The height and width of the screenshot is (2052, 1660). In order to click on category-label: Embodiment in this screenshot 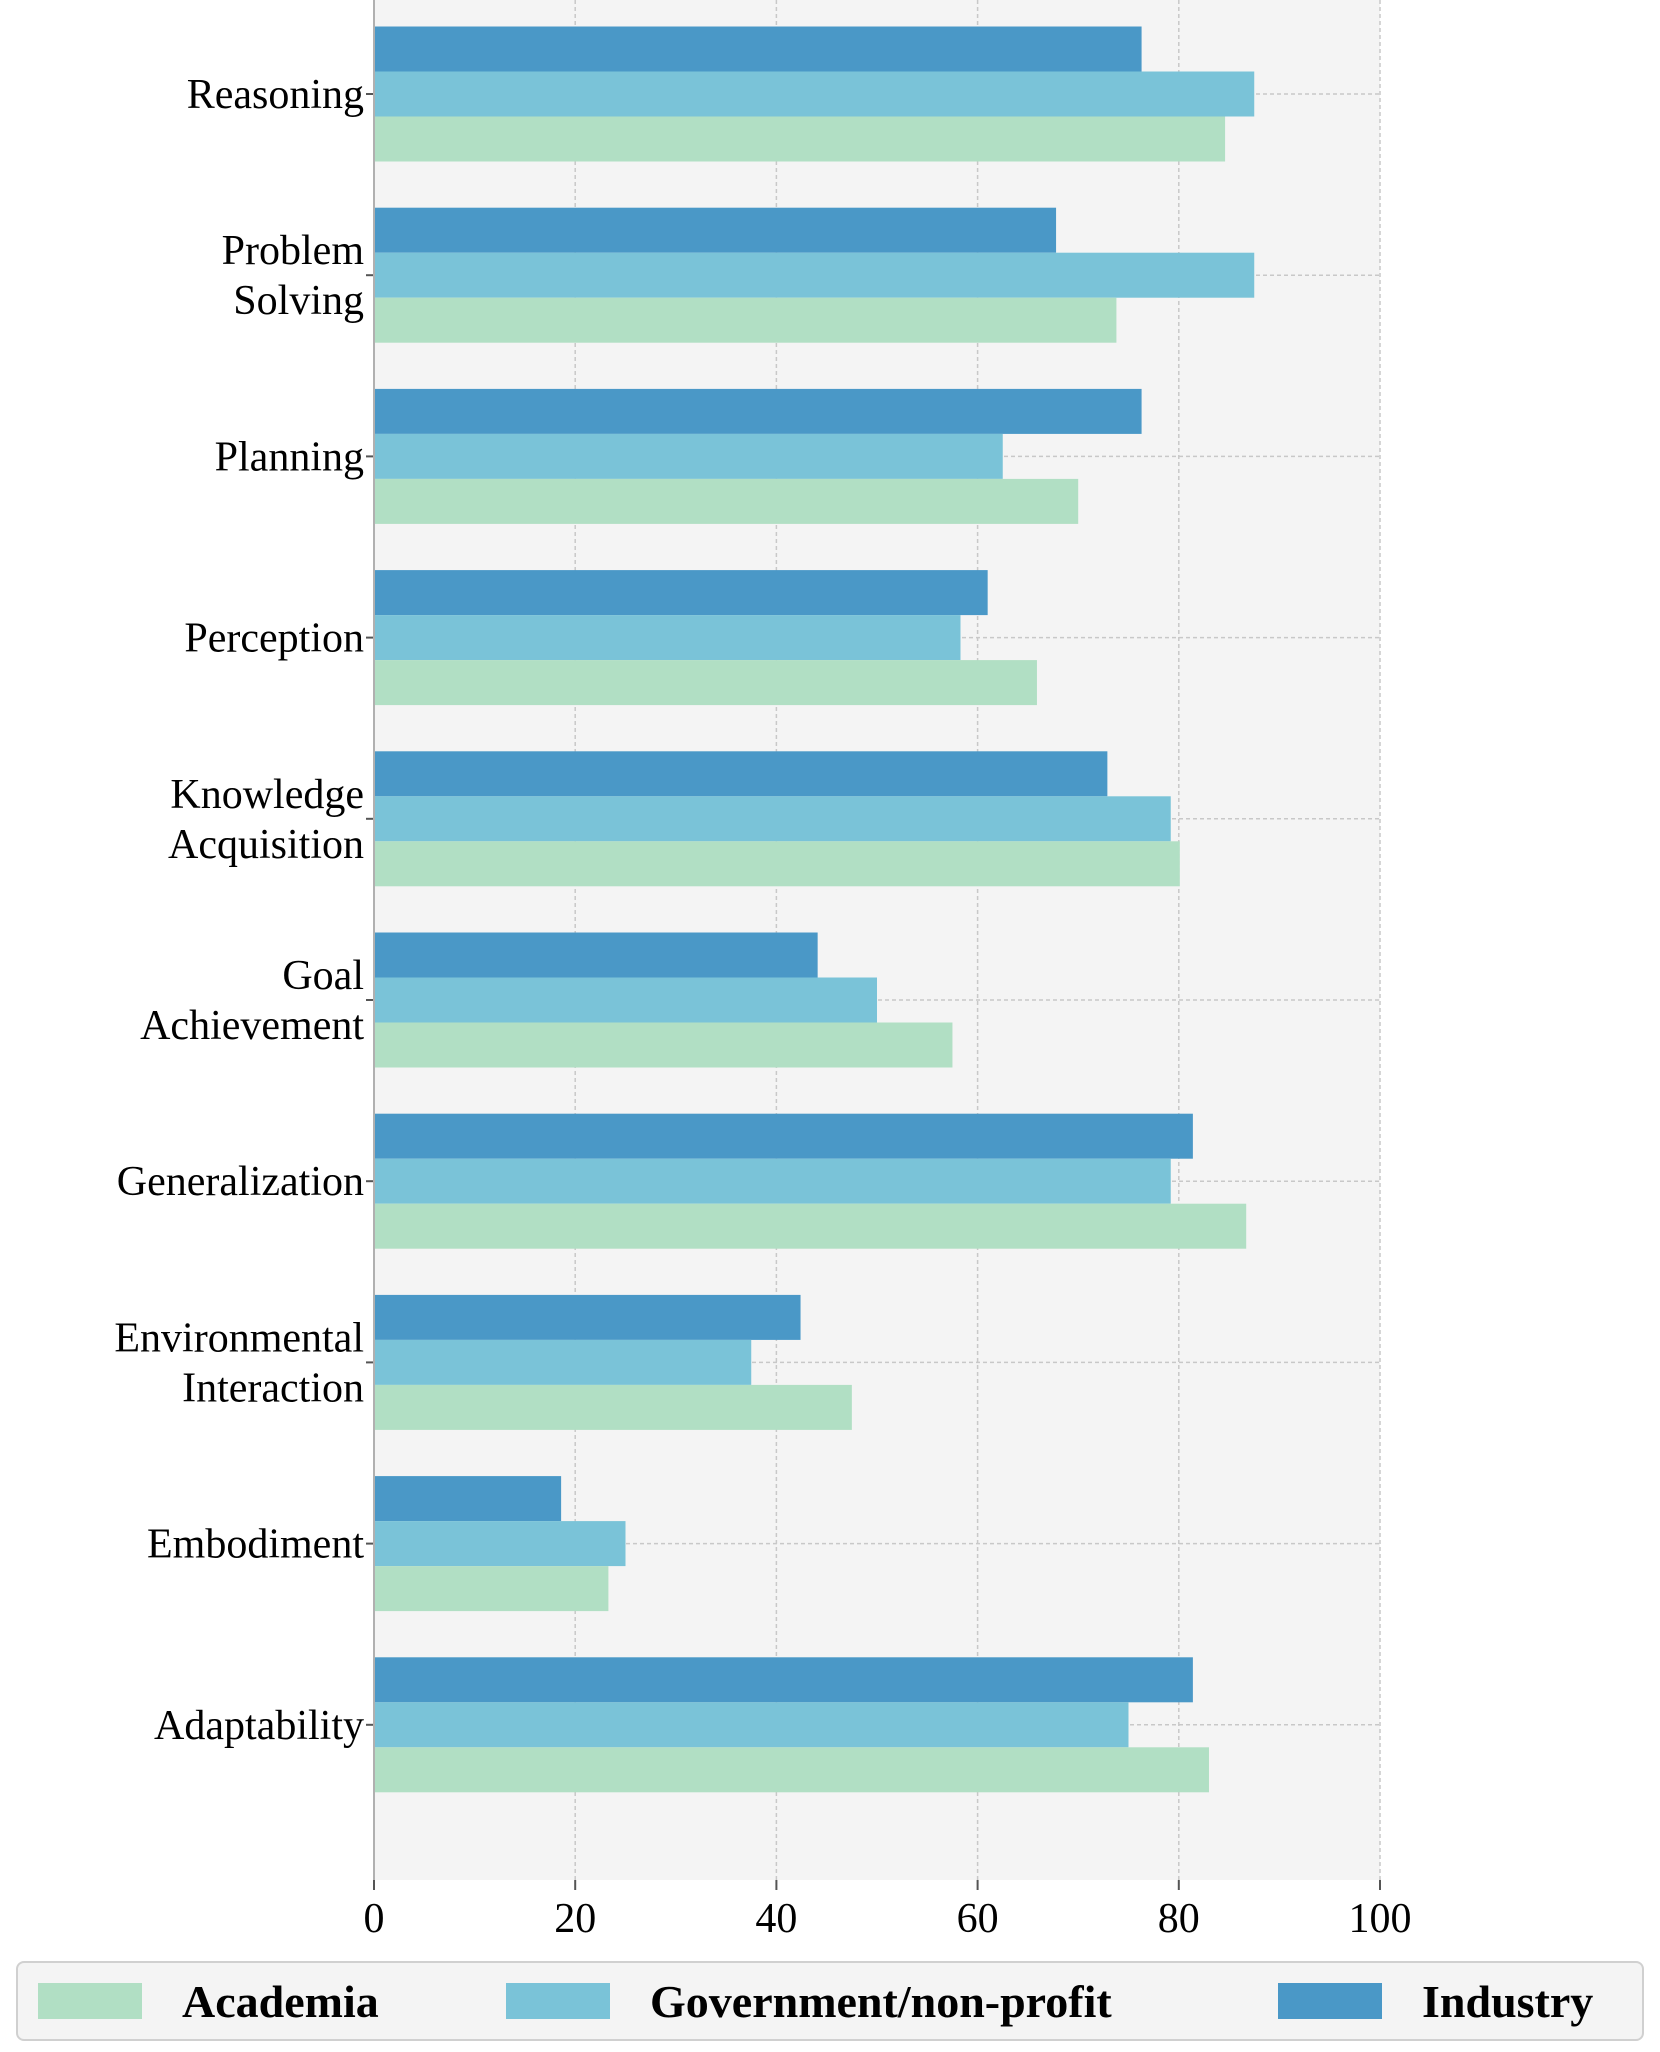, I will do `click(255, 1545)`.